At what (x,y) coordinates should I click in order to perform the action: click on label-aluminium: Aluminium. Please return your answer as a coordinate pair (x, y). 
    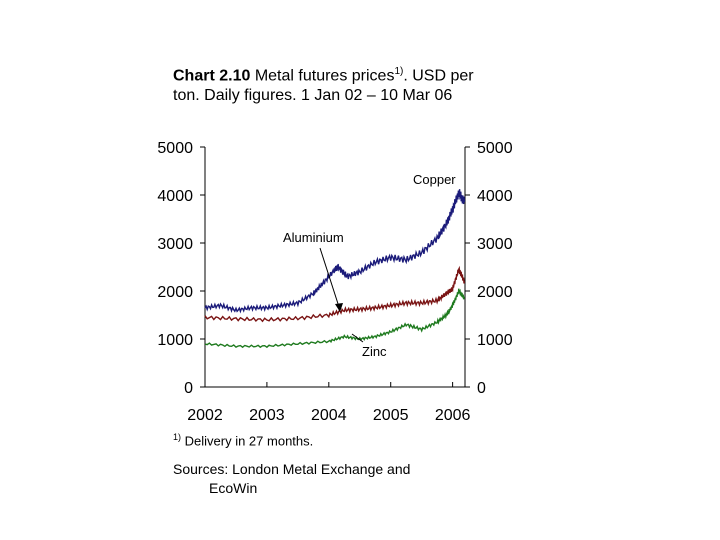
    Looking at the image, I should click on (313, 237).